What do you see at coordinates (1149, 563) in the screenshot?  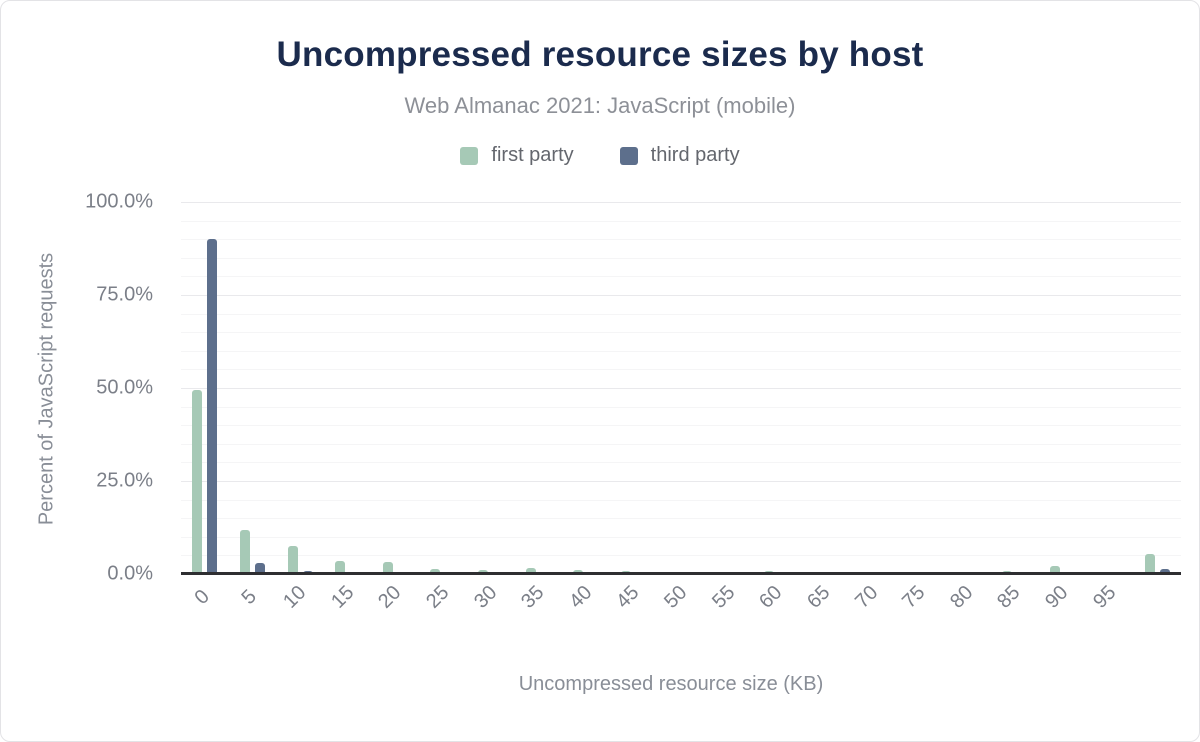 I see `bar-first-party-last` at bounding box center [1149, 563].